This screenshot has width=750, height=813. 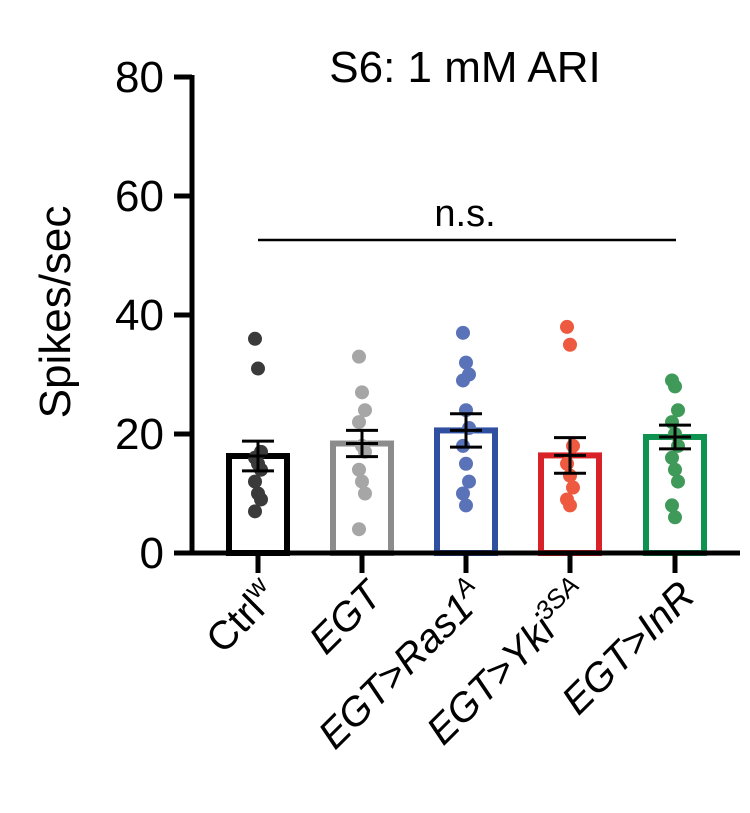 I want to click on y-tick-label: 60, so click(x=139, y=196).